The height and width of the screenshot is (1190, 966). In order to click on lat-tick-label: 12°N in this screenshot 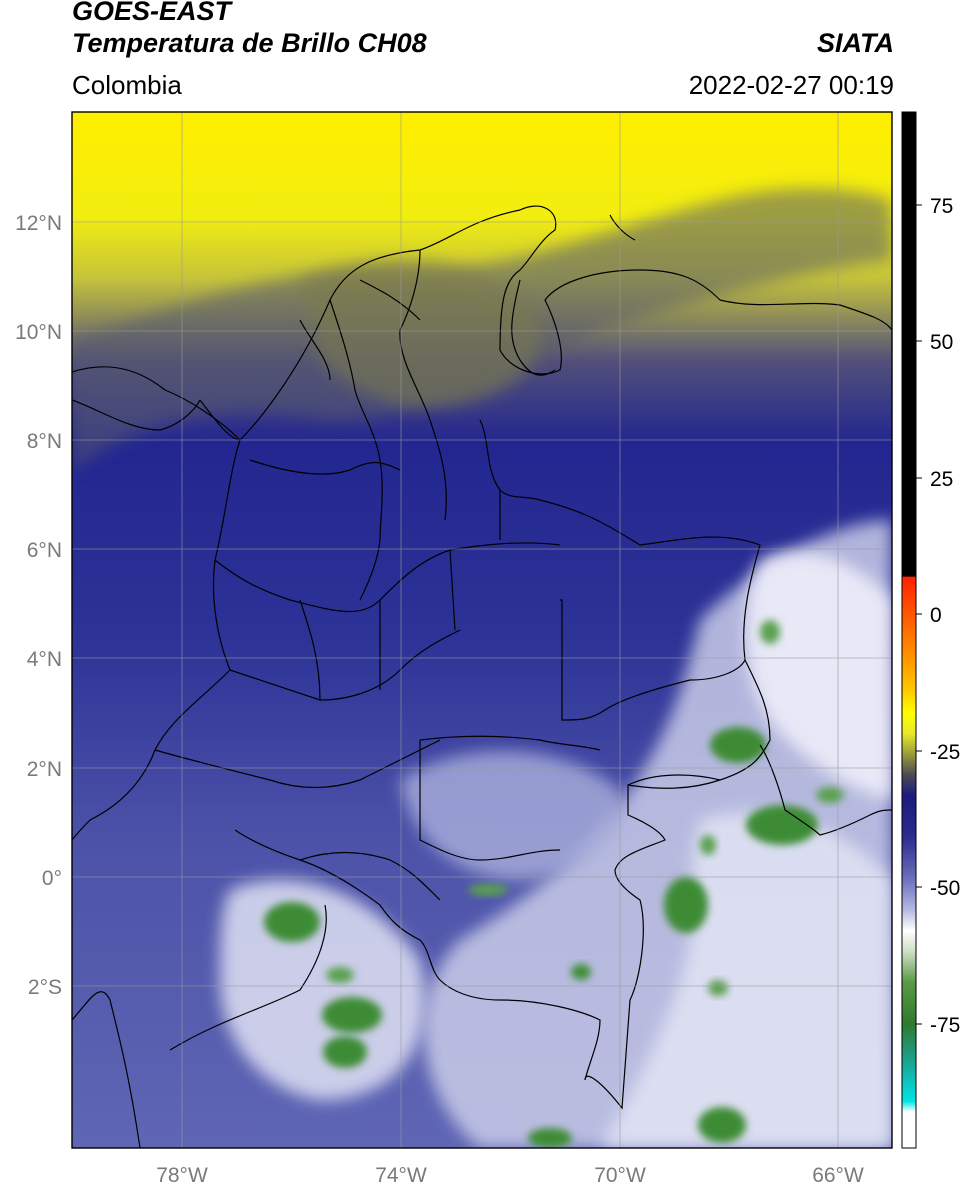, I will do `click(38, 223)`.